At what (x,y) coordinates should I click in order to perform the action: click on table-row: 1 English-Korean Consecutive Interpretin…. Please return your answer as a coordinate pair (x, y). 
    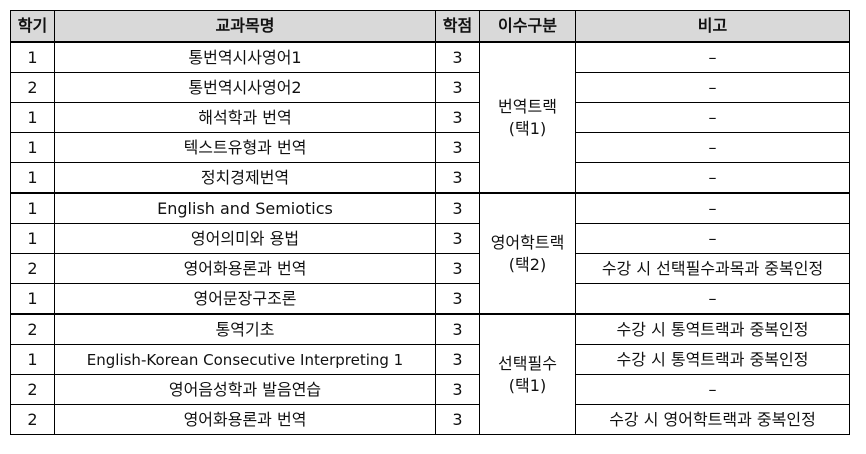
    Looking at the image, I should click on (430, 359).